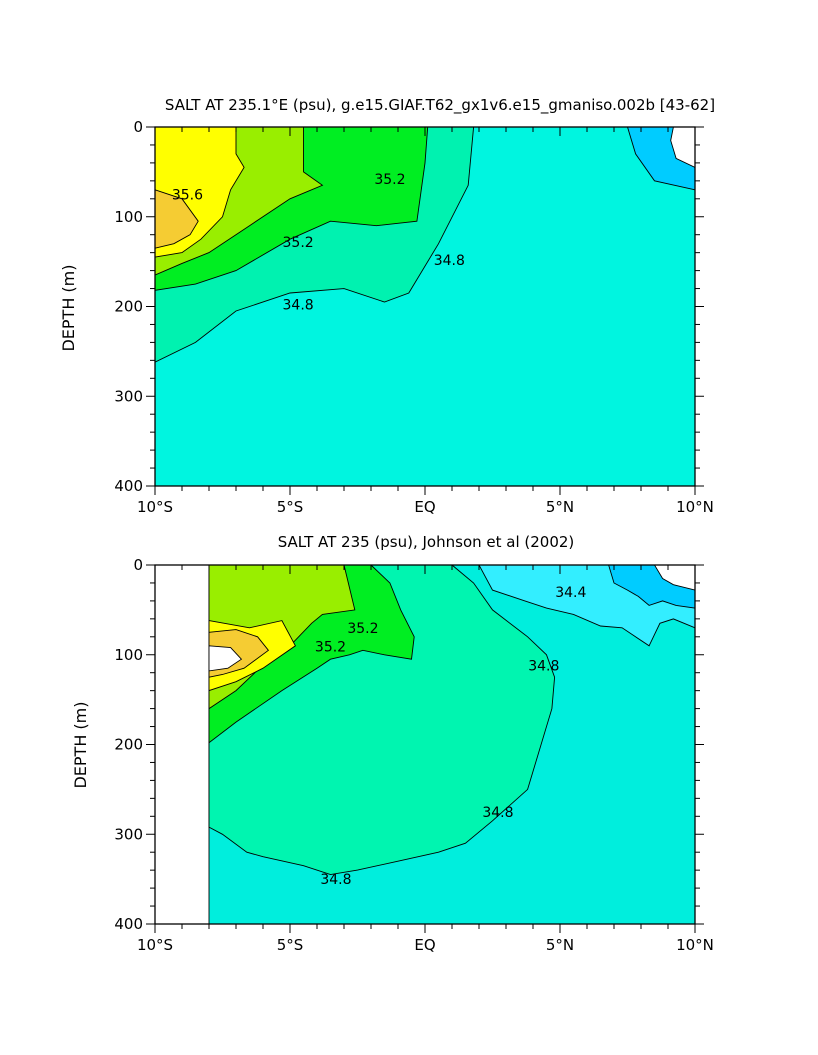 This screenshot has width=818, height=1055. Describe the element at coordinates (187, 195) in the screenshot. I see `contour-label: 35.6` at that location.